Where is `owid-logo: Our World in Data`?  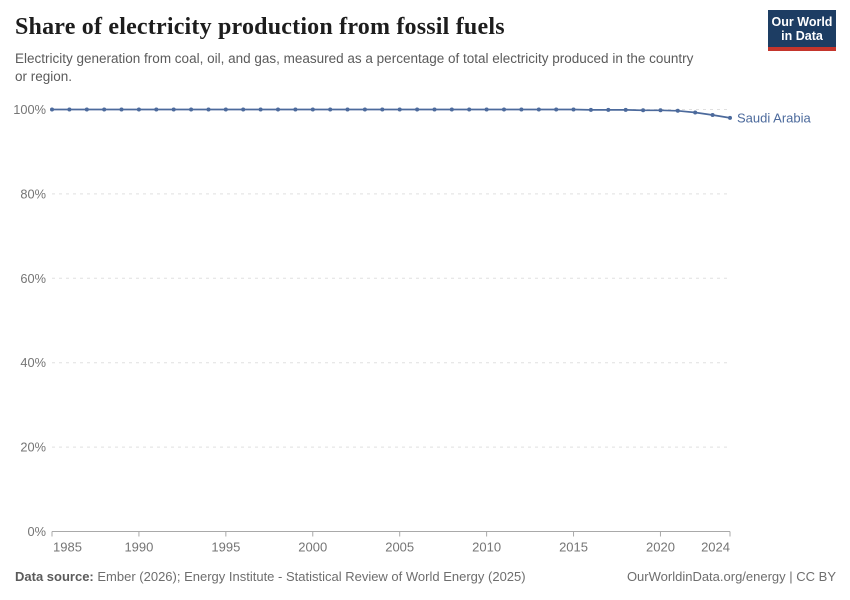 owid-logo: Our World in Data is located at coordinates (802, 30).